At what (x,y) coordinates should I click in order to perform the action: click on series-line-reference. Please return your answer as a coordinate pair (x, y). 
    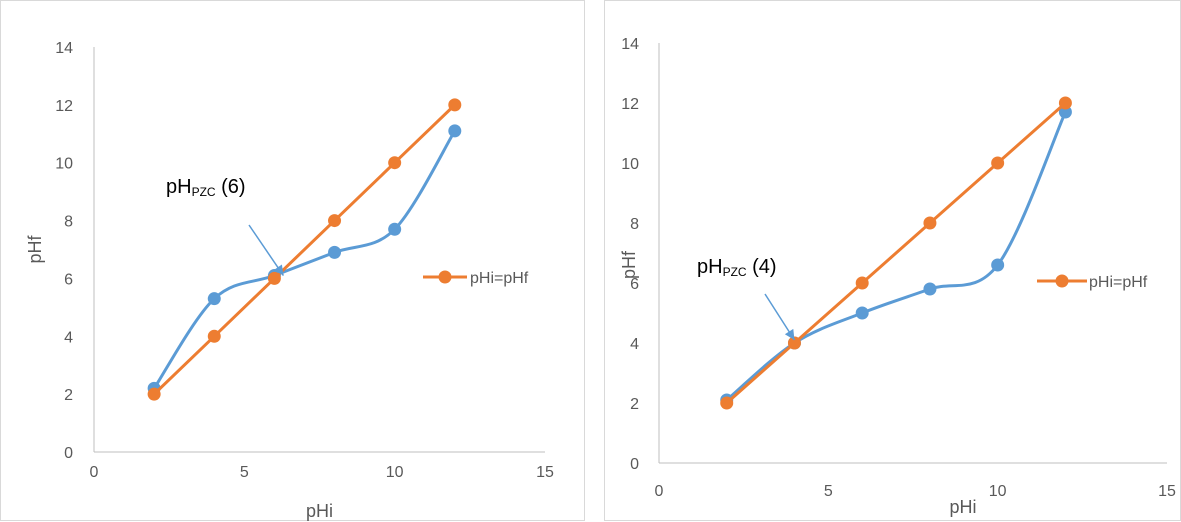
    Looking at the image, I should click on (304, 249).